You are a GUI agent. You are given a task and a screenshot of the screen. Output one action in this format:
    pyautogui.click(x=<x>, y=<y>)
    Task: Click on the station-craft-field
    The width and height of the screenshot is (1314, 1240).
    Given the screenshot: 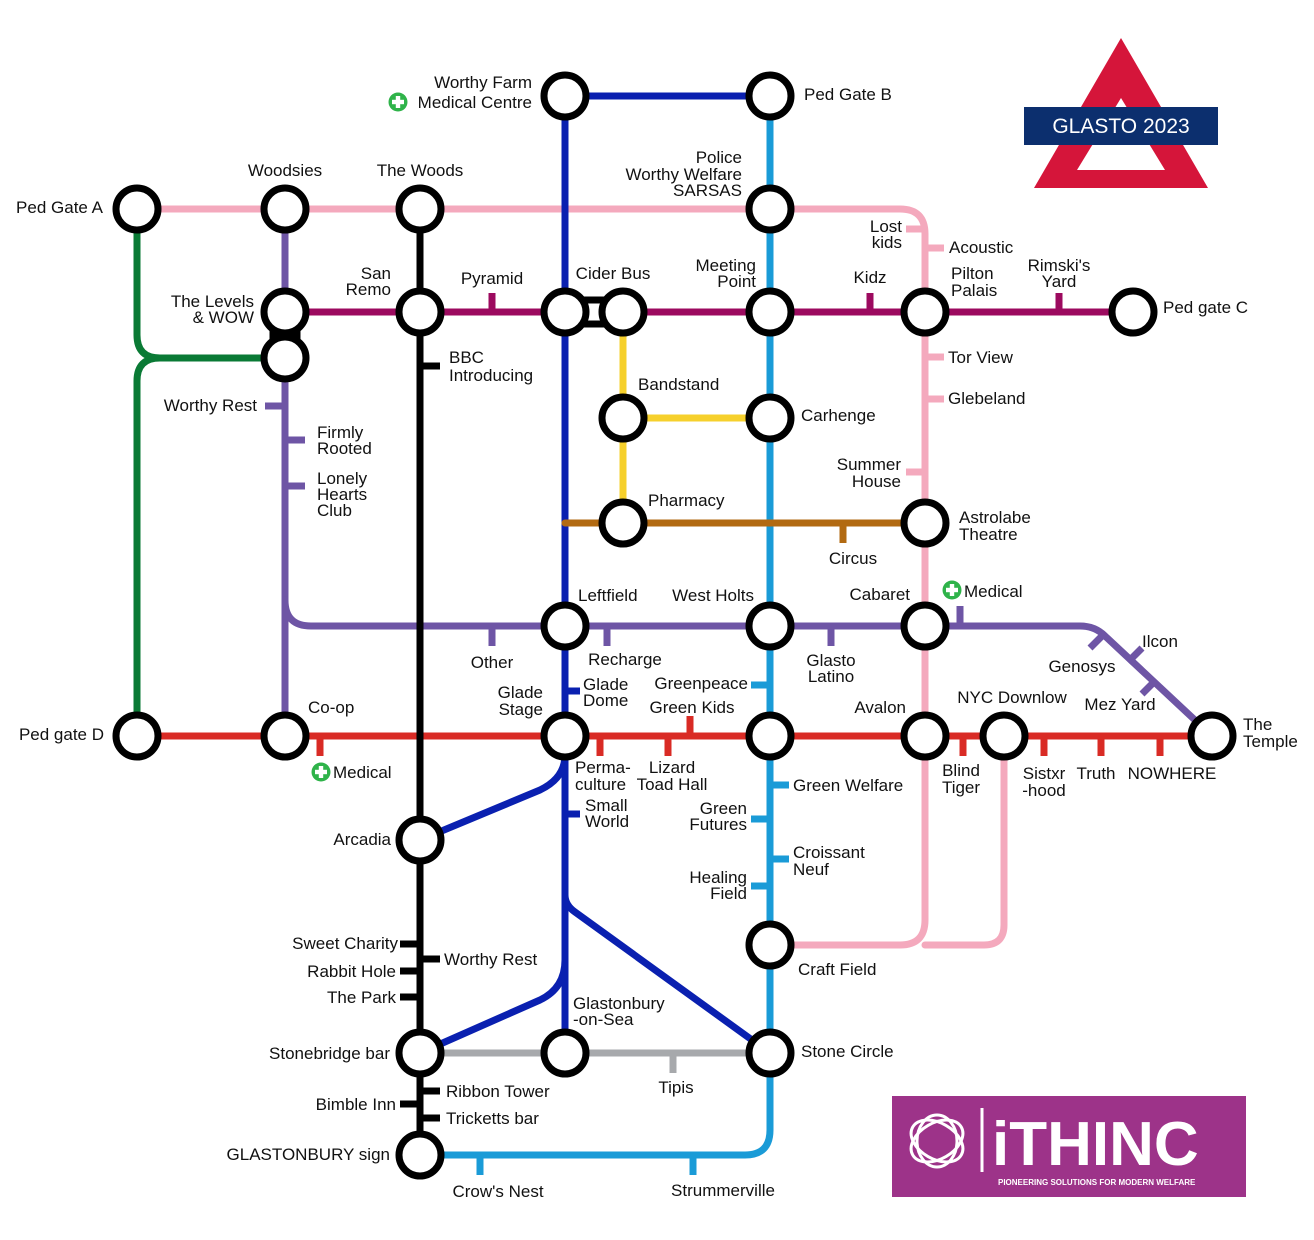 What is the action you would take?
    pyautogui.click(x=770, y=945)
    